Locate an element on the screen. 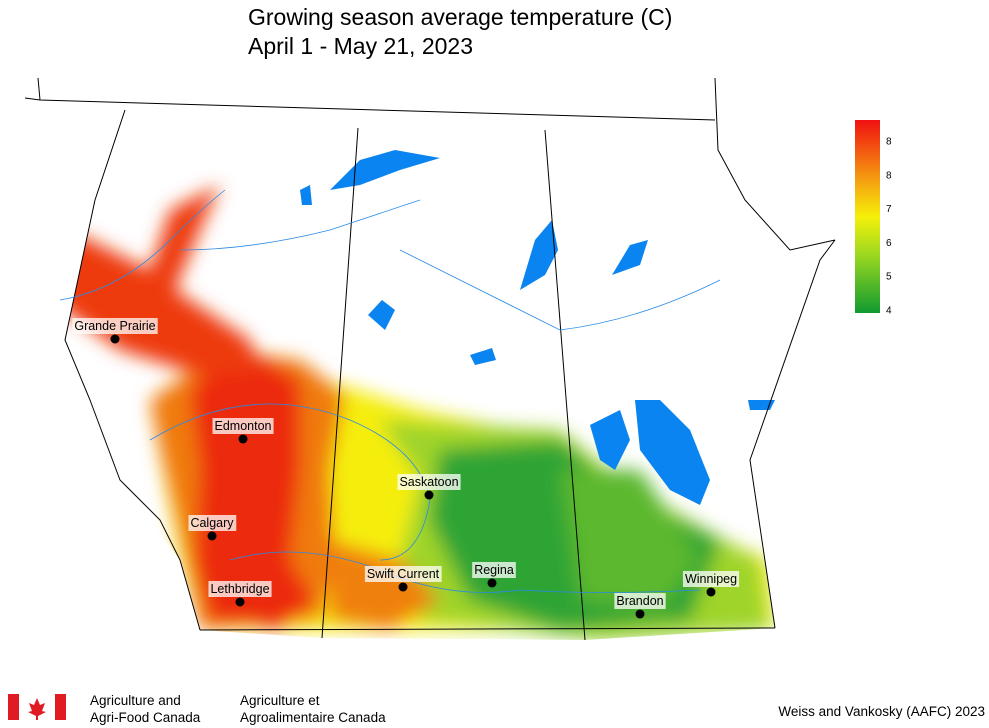 This screenshot has height=728, width=989. legend-label: 7 is located at coordinates (889, 209).